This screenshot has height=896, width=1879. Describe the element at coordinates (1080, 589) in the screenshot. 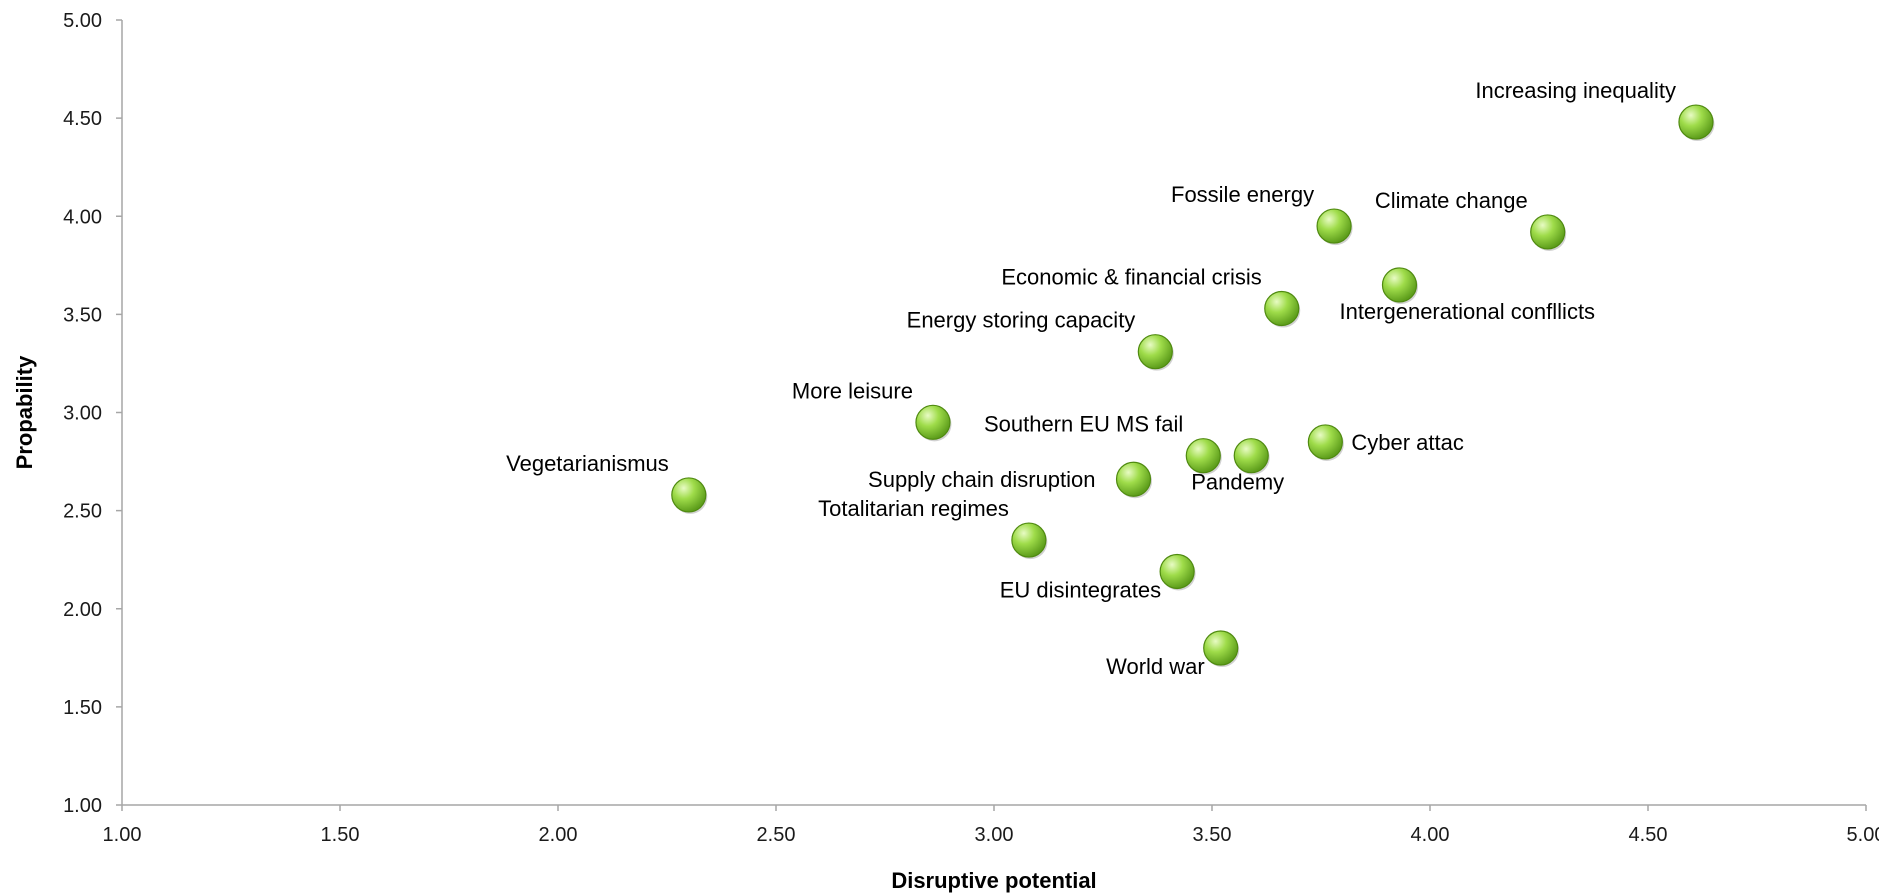

I see `data-label: EU disintegrates` at that location.